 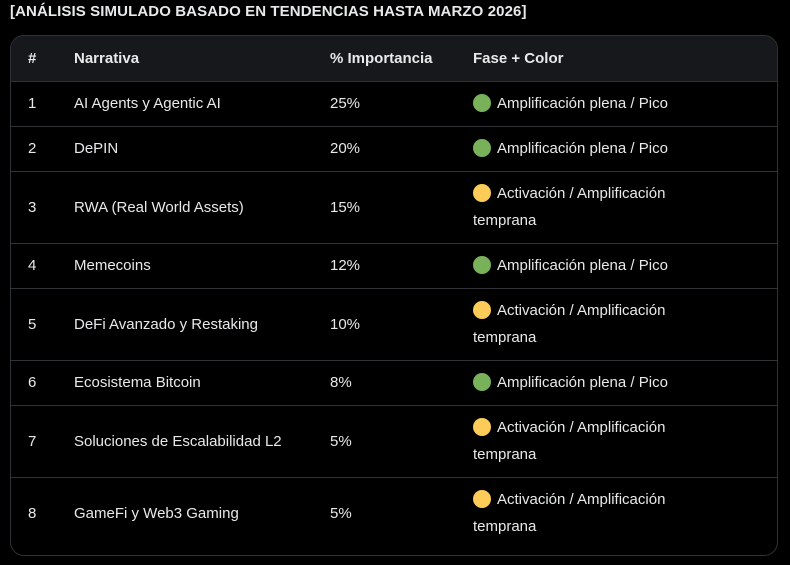 I want to click on header-narrativa: Narrativa, so click(x=107, y=58).